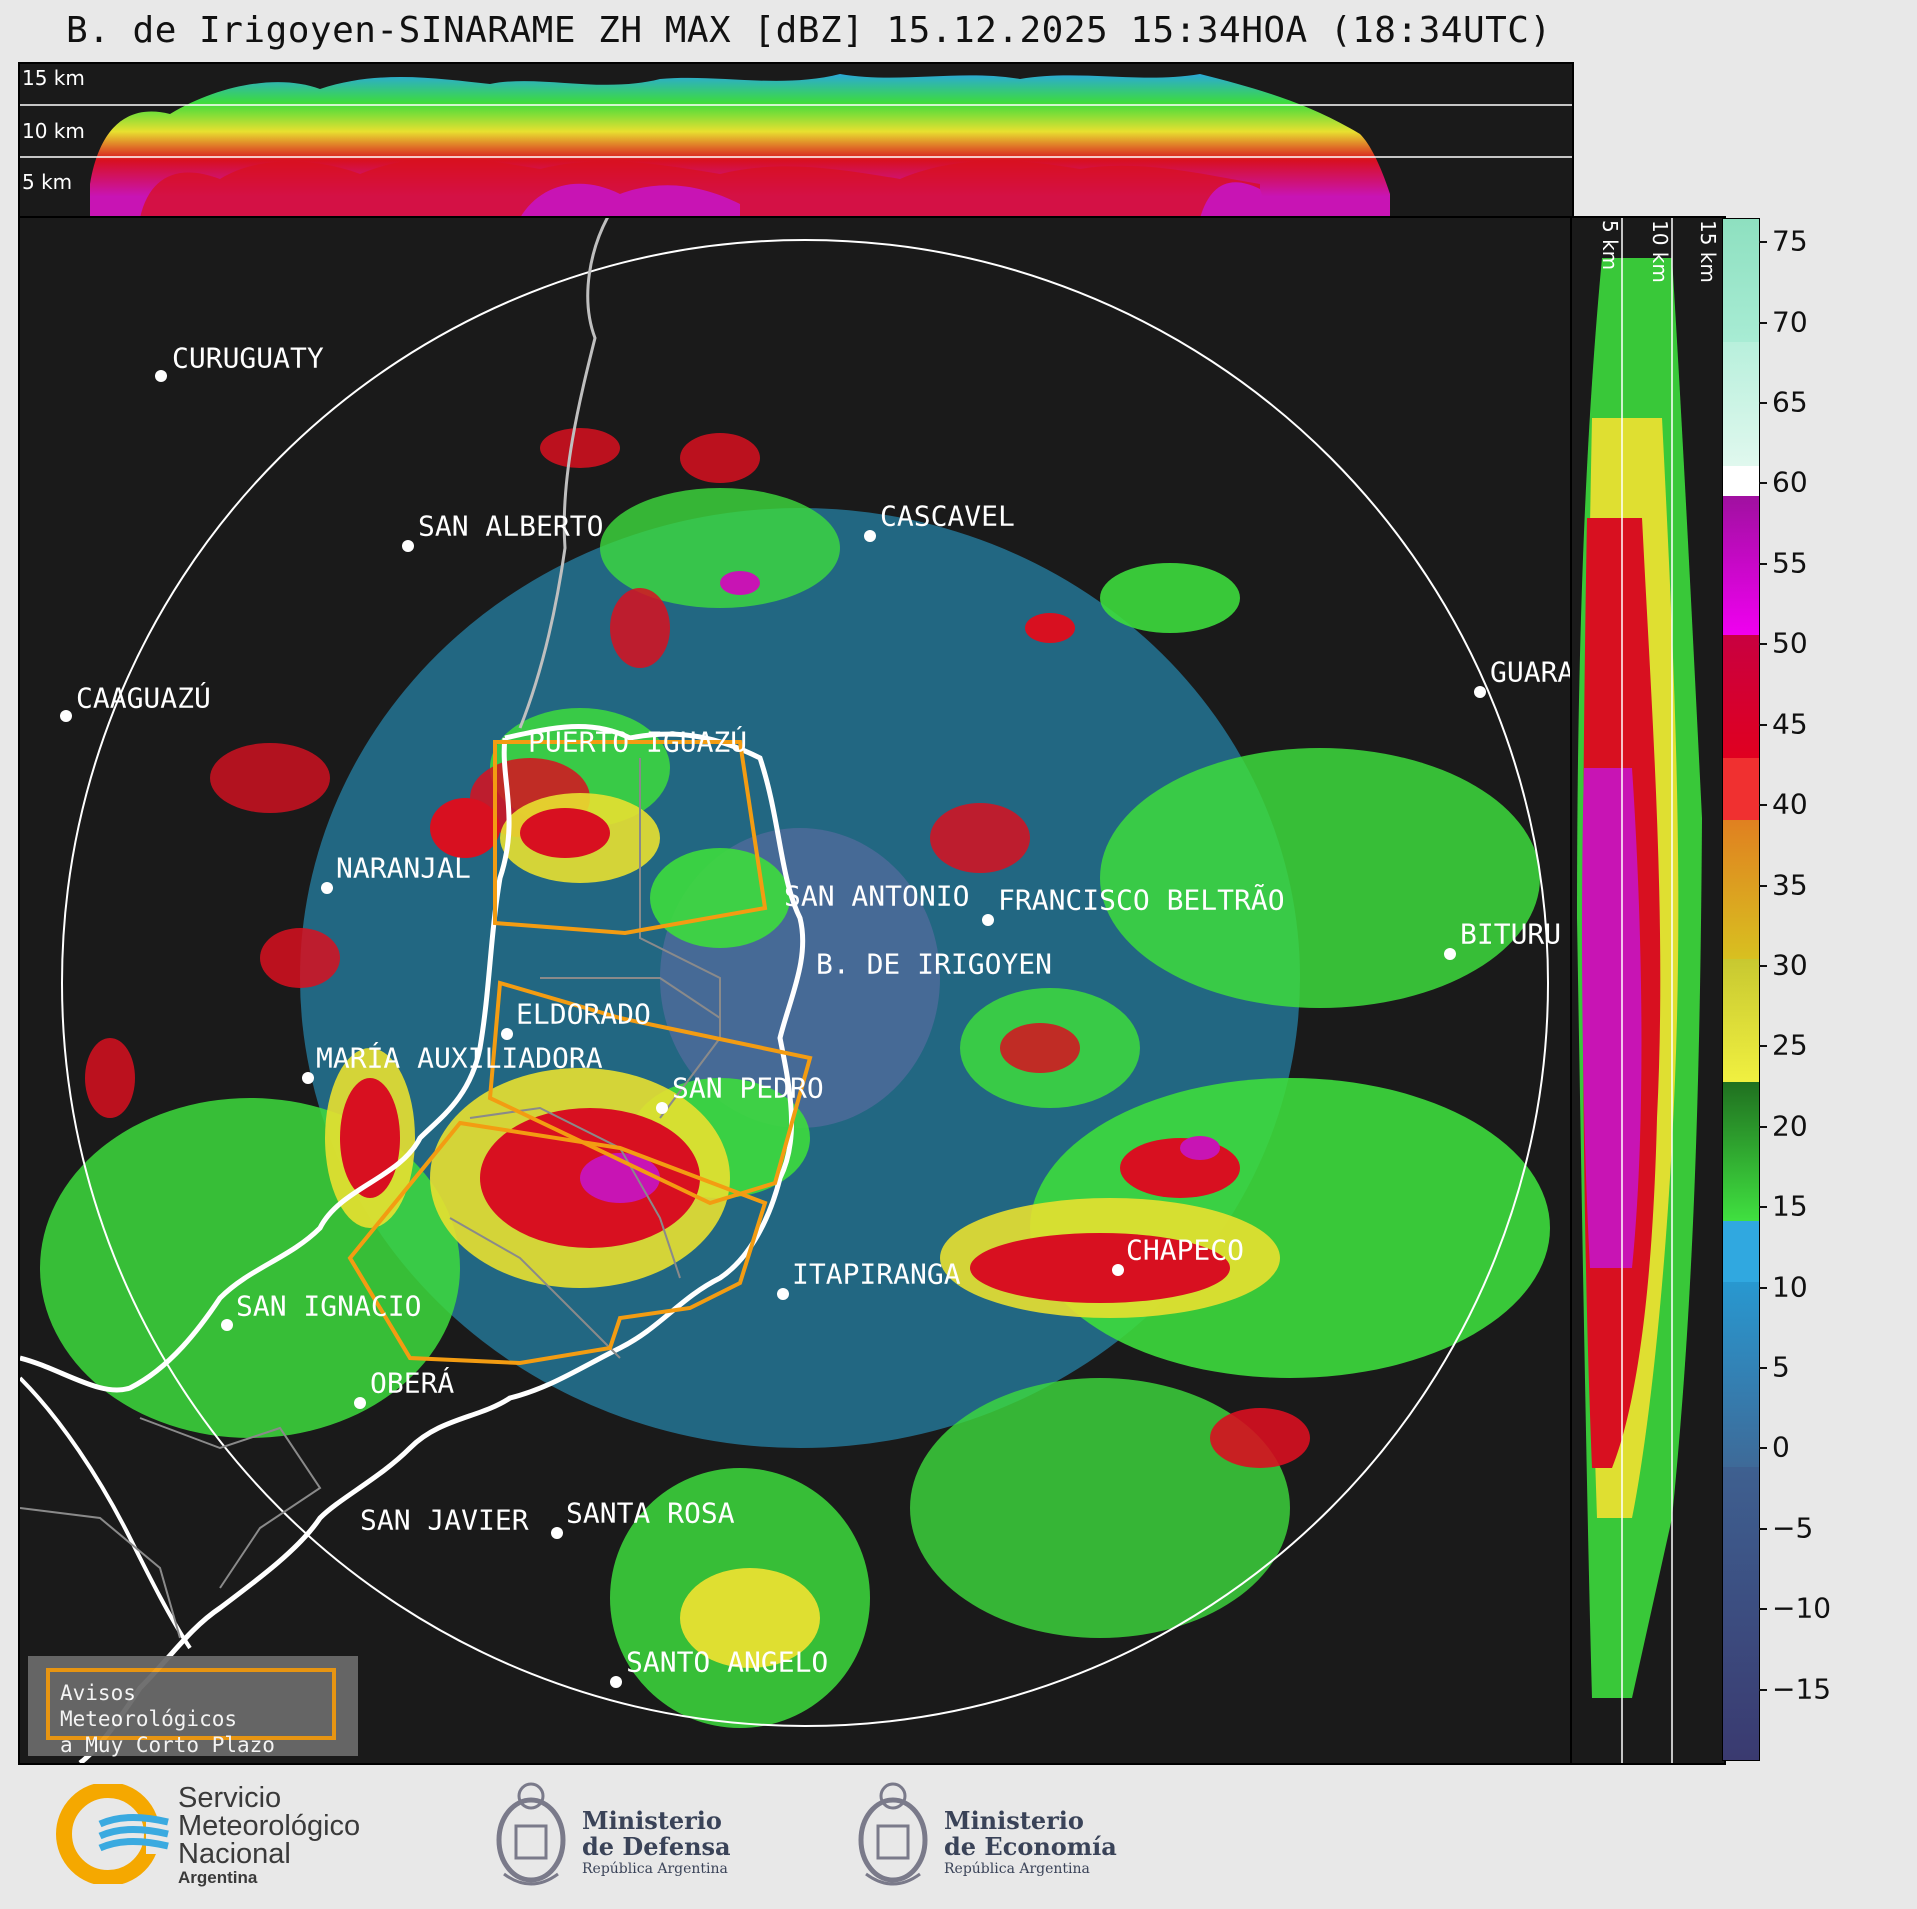 This screenshot has width=1917, height=1909. I want to click on smn-line-3: Nacional, so click(234, 1854).